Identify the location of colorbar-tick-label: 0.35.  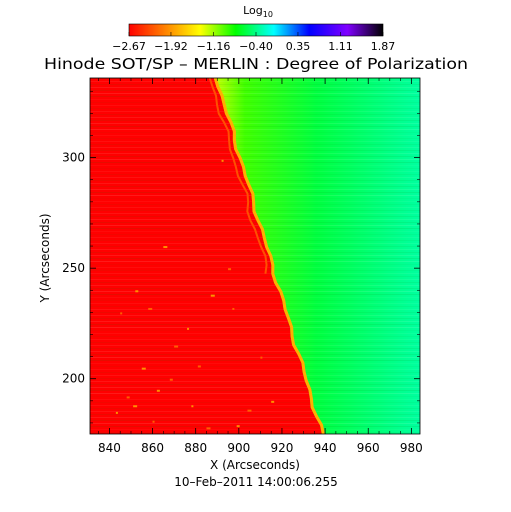
(298, 46).